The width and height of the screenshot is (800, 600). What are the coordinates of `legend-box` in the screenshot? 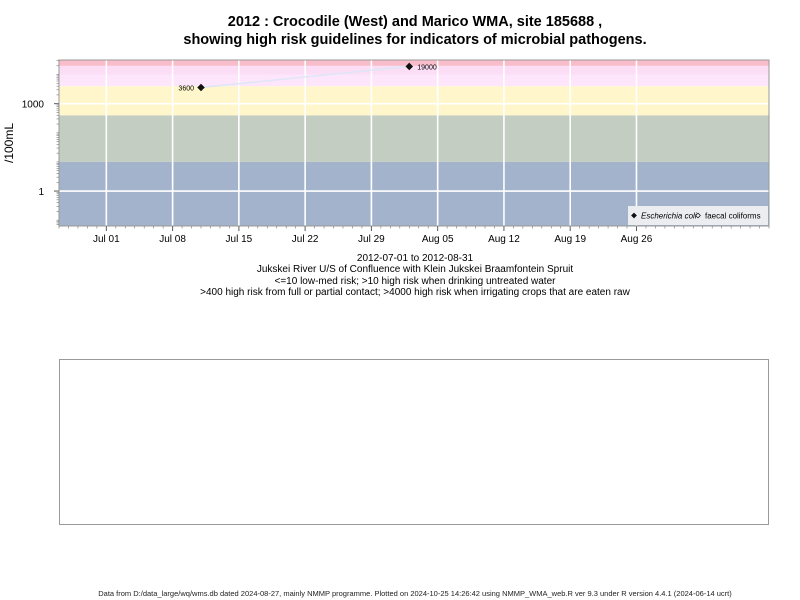 It's located at (698, 215).